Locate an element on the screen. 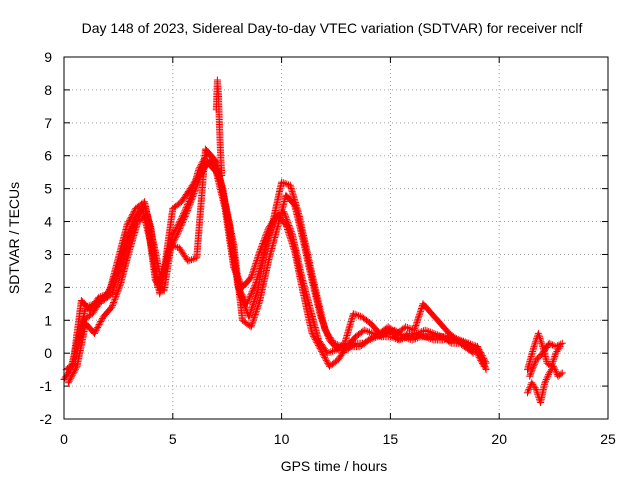 The height and width of the screenshot is (480, 640). x-tick-label: 5 is located at coordinates (173, 439).